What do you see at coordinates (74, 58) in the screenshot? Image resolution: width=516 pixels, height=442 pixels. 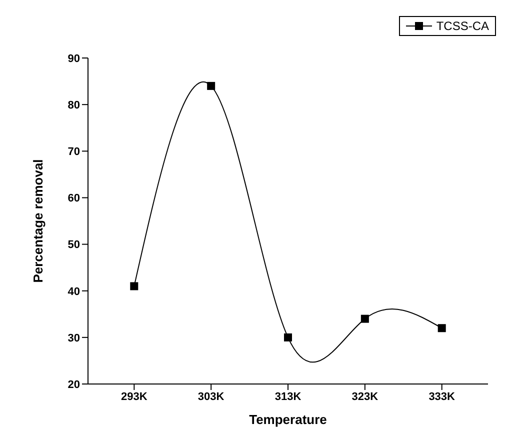 I see `y-tick-label: 90` at bounding box center [74, 58].